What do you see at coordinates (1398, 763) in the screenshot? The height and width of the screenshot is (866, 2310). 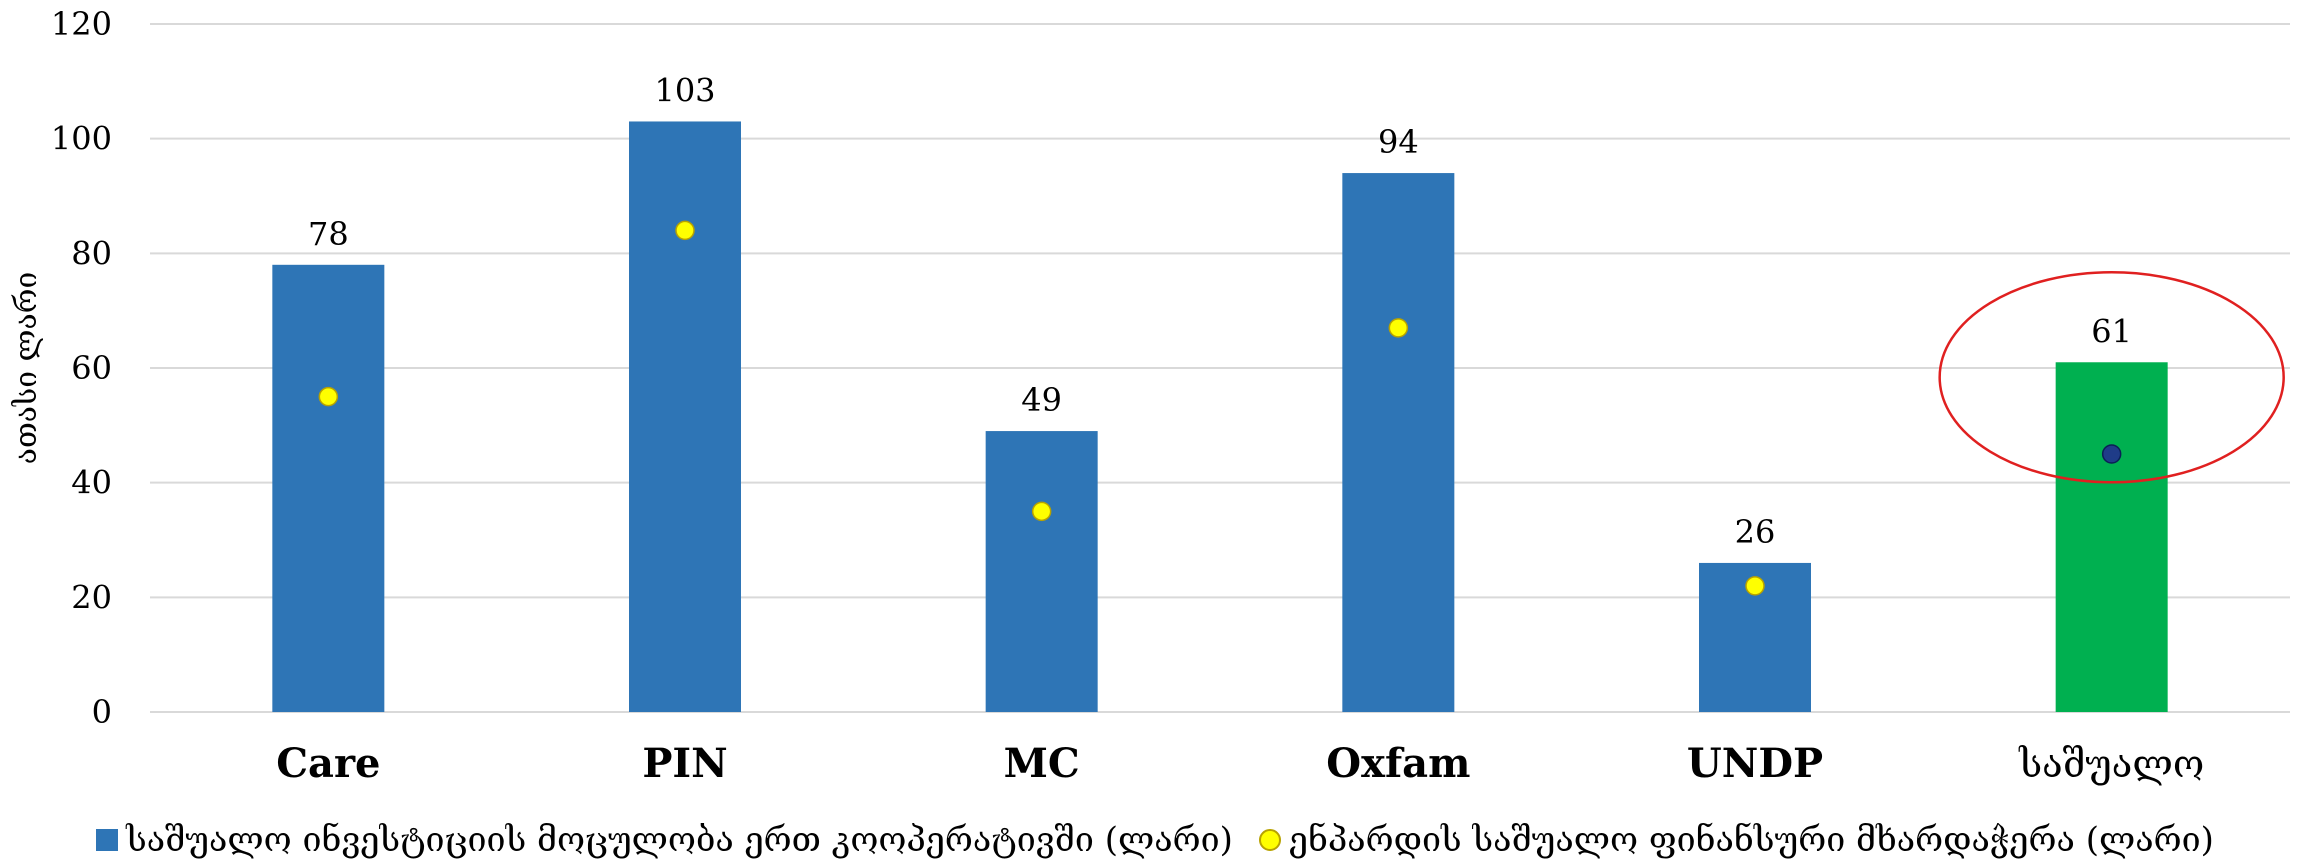 I see `x-category-label: Oxfam` at bounding box center [1398, 763].